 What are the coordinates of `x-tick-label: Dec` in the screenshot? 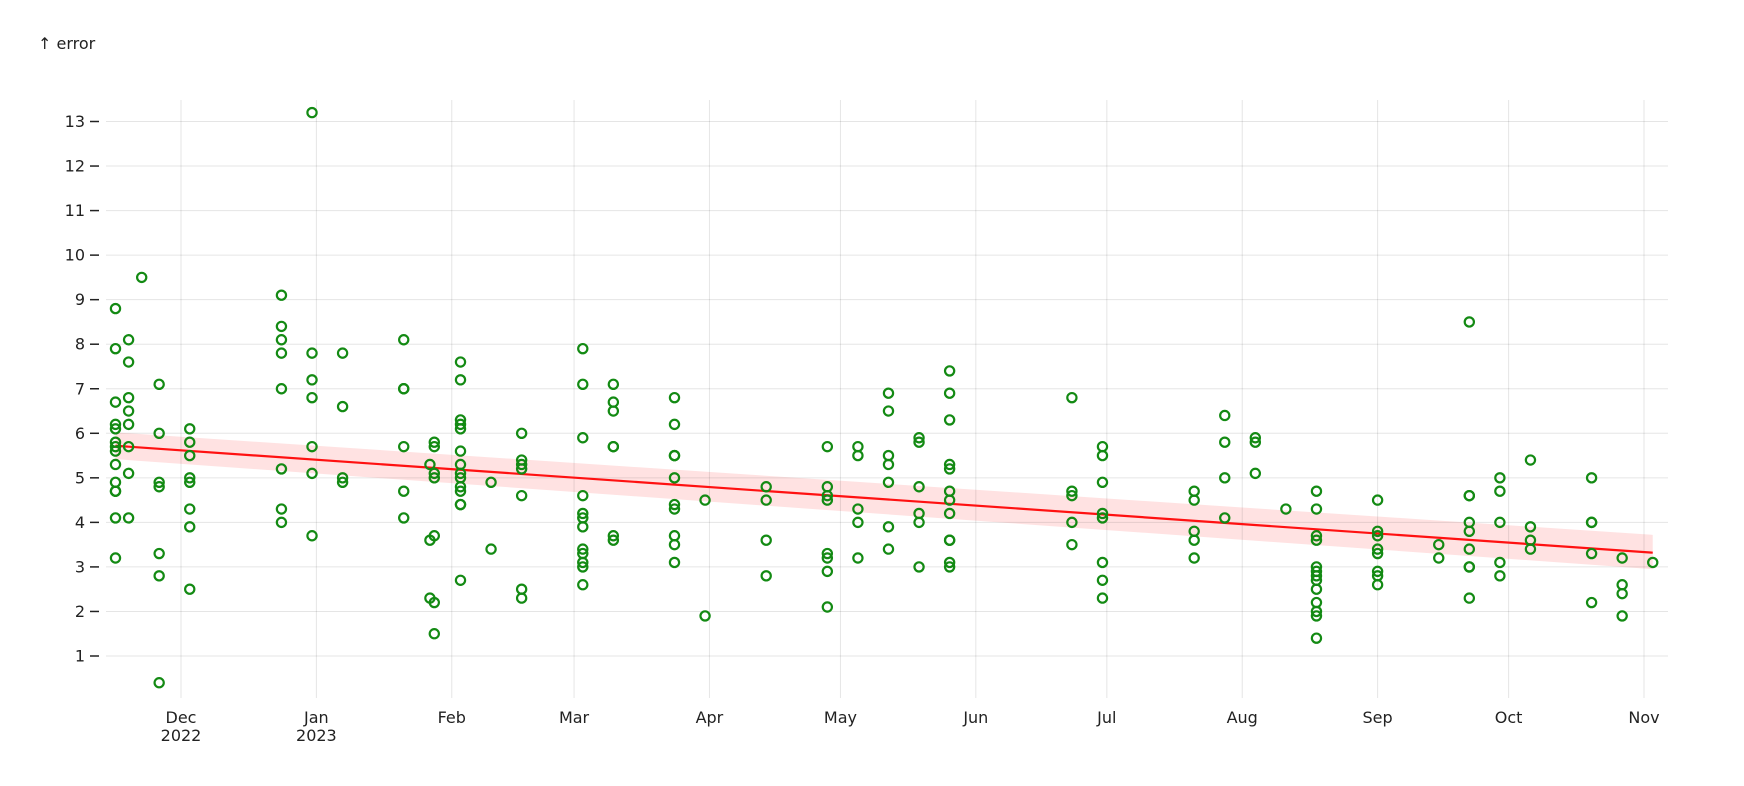 It's located at (181, 717).